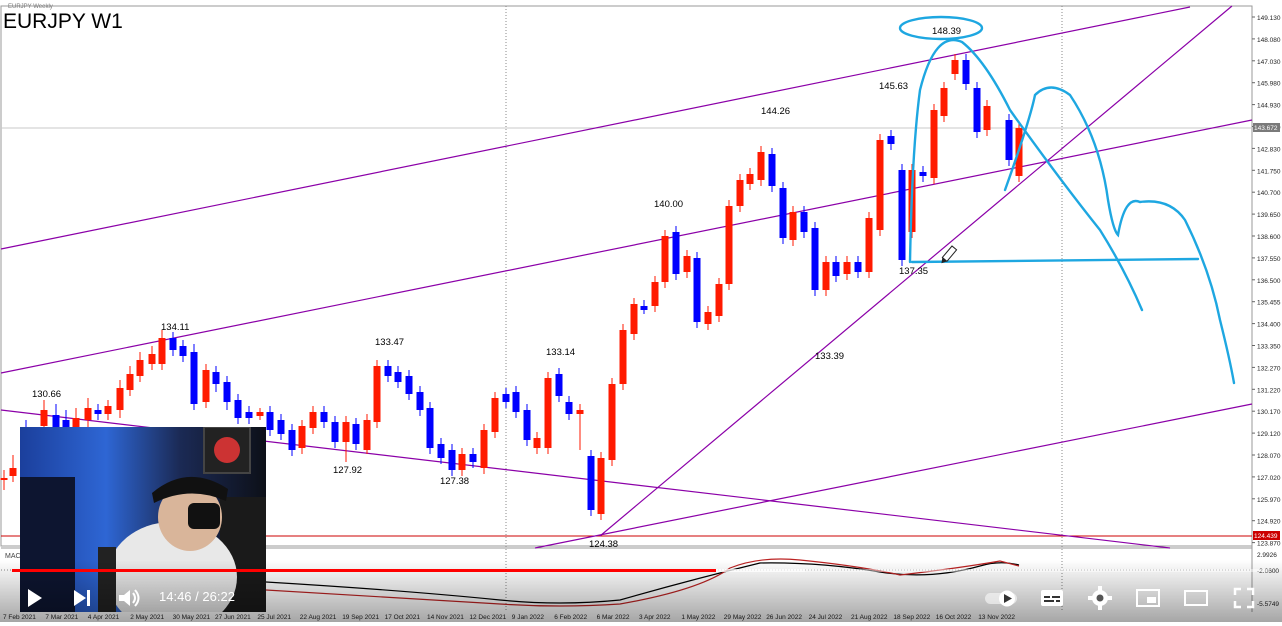 This screenshot has height=626, width=1282. What do you see at coordinates (364, 570) in the screenshot?
I see `progress-played` at bounding box center [364, 570].